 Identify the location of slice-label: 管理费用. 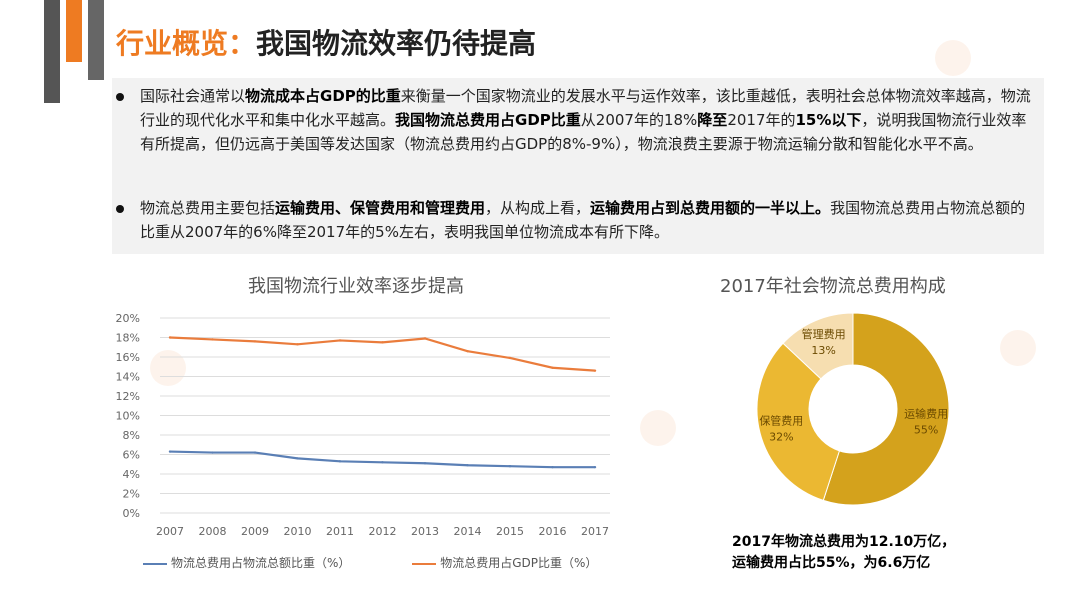
(824, 334).